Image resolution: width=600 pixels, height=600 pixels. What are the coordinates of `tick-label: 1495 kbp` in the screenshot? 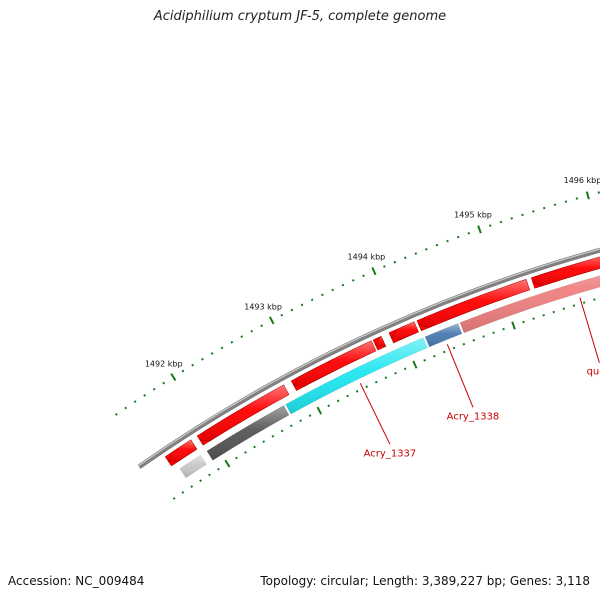 It's located at (473, 214).